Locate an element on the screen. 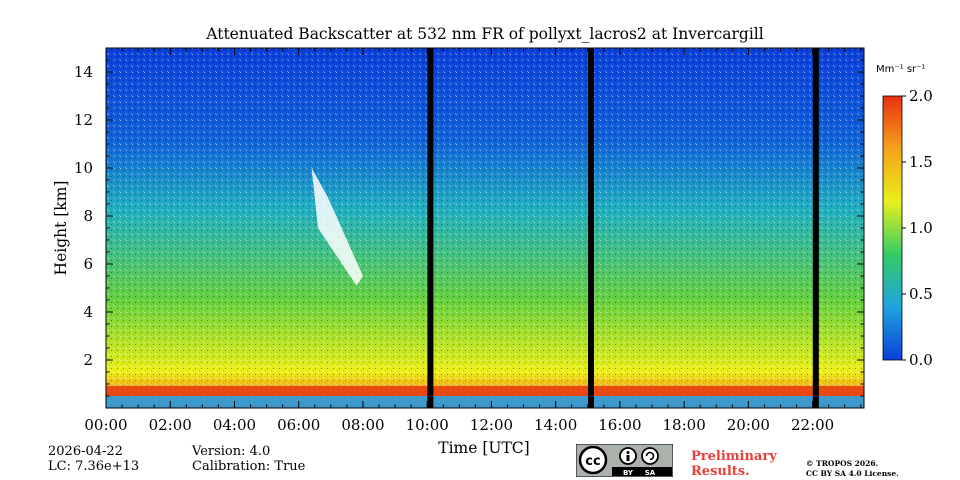 The height and width of the screenshot is (480, 960). sa-icon is located at coordinates (650, 456).